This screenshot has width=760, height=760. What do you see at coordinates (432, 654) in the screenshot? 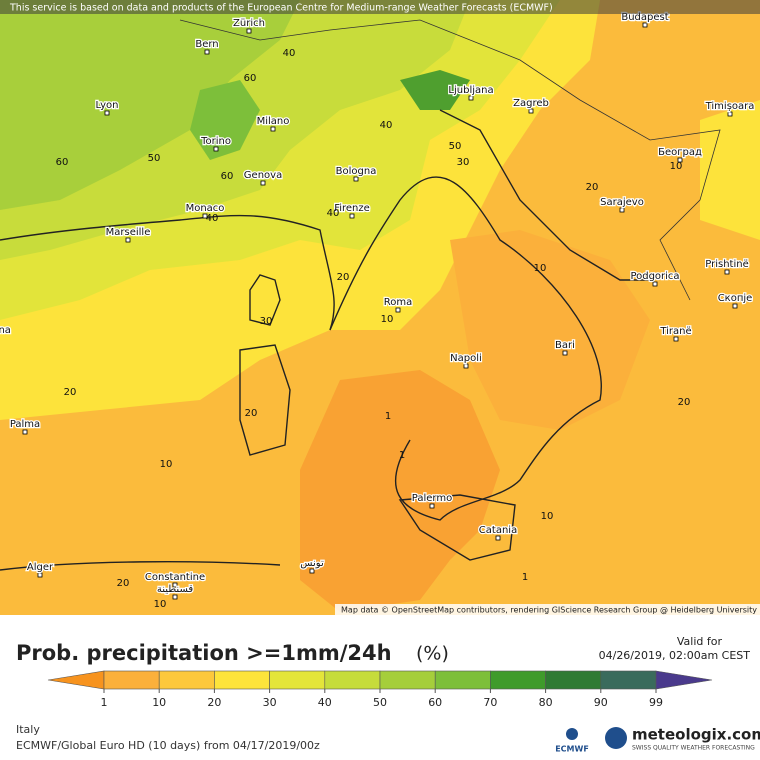
I see `legend-unit: (%)` at bounding box center [432, 654].